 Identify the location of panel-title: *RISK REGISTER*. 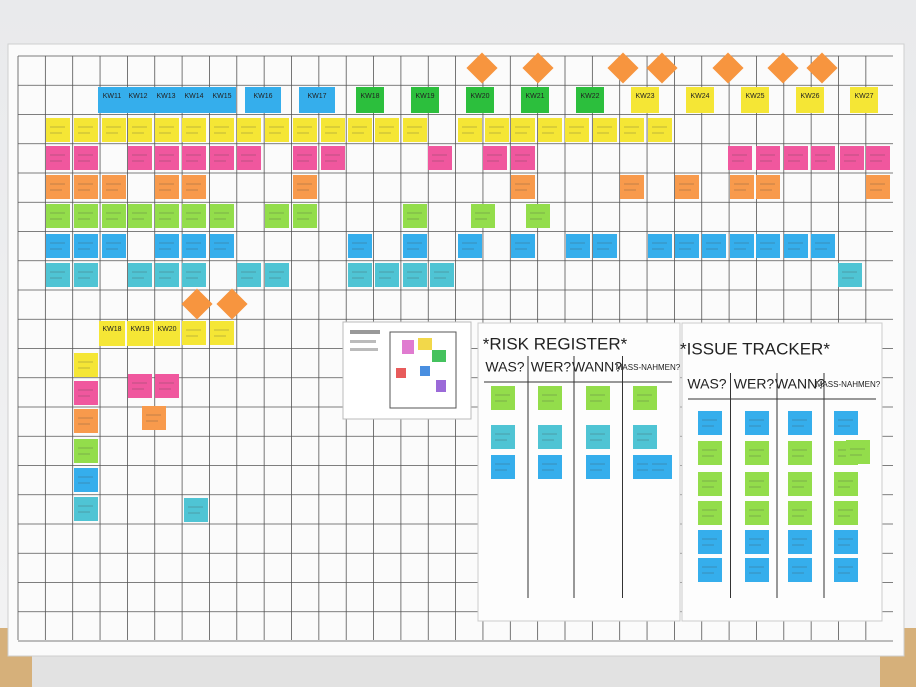
(555, 343).